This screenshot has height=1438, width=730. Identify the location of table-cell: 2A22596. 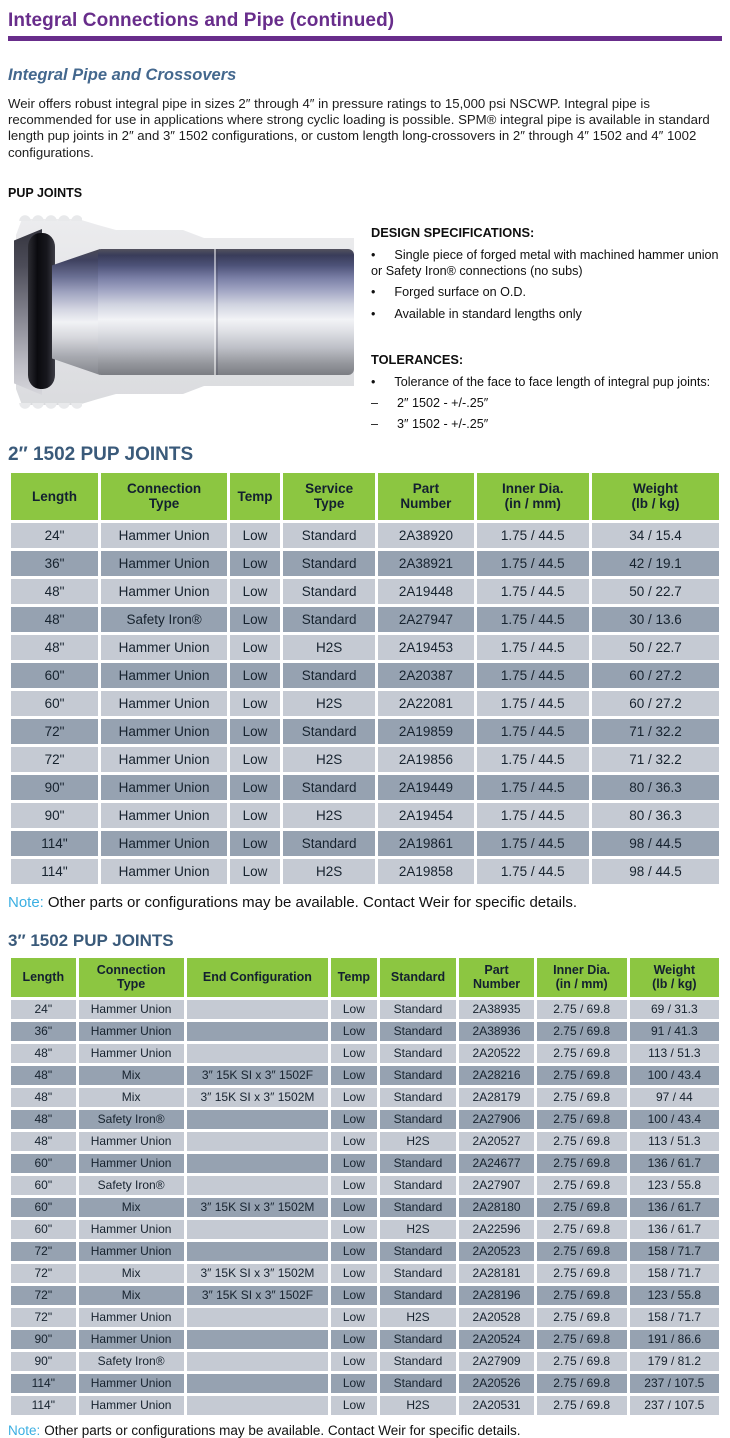
(496, 1229).